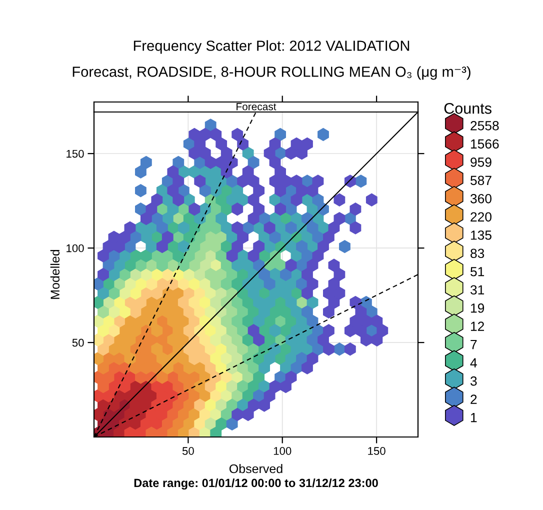 Image resolution: width=543 pixels, height=510 pixels. What do you see at coordinates (78, 342) in the screenshot?
I see `y-tick-label: 50` at bounding box center [78, 342].